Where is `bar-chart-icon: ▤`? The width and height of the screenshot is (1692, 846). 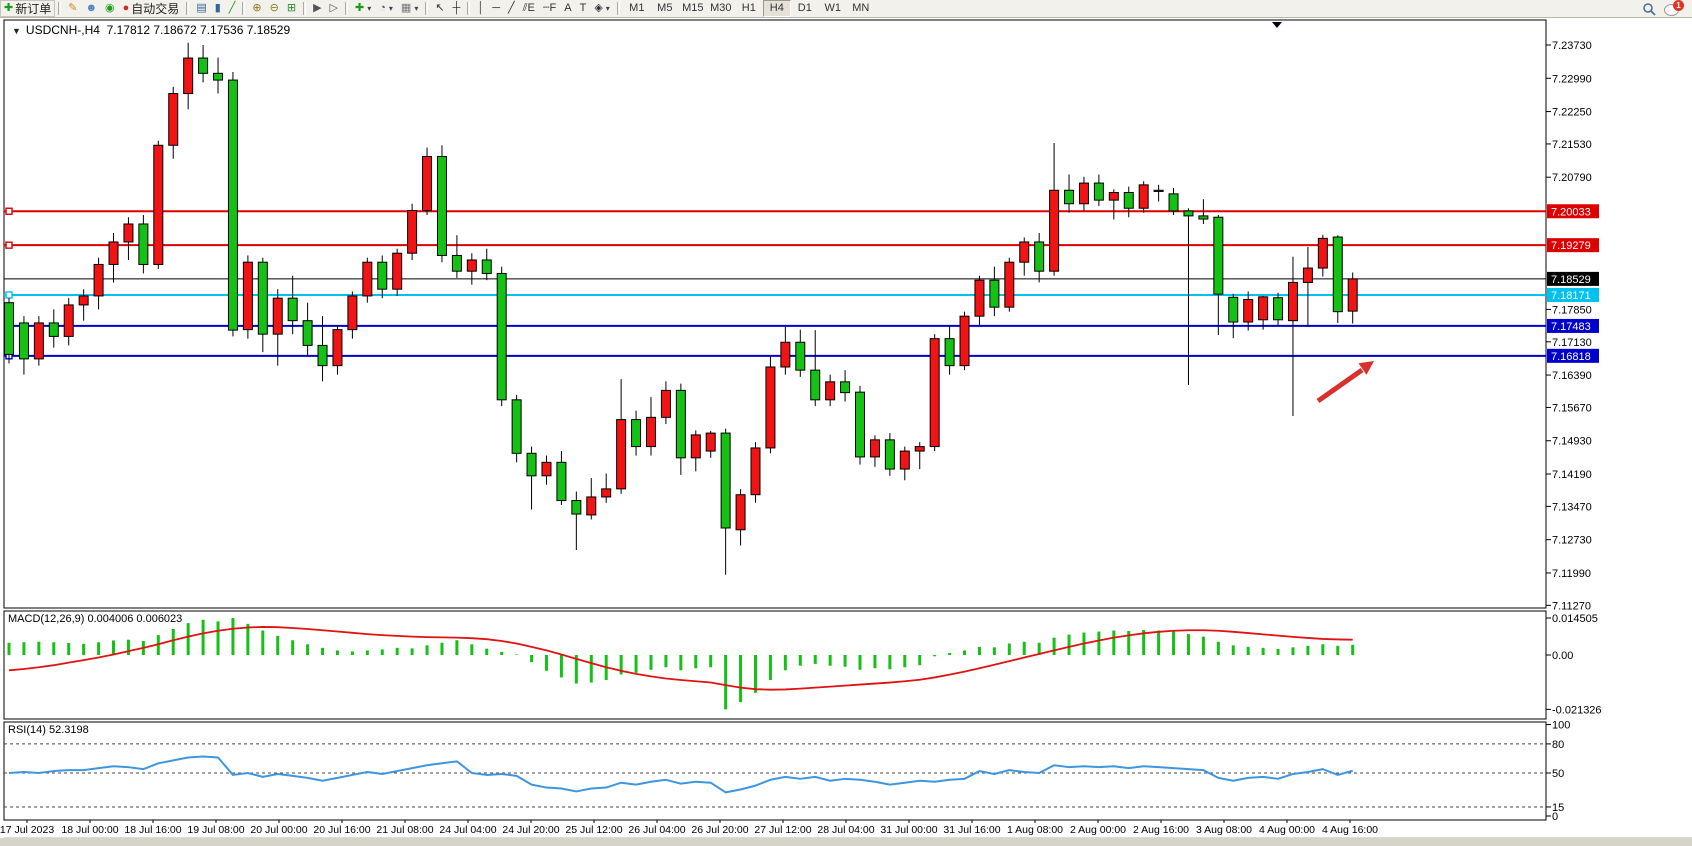
bar-chart-icon: ▤ is located at coordinates (201, 8).